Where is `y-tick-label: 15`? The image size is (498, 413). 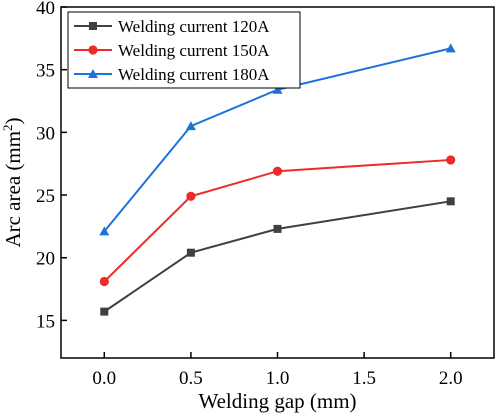
y-tick-label: 15 is located at coordinates (45, 321).